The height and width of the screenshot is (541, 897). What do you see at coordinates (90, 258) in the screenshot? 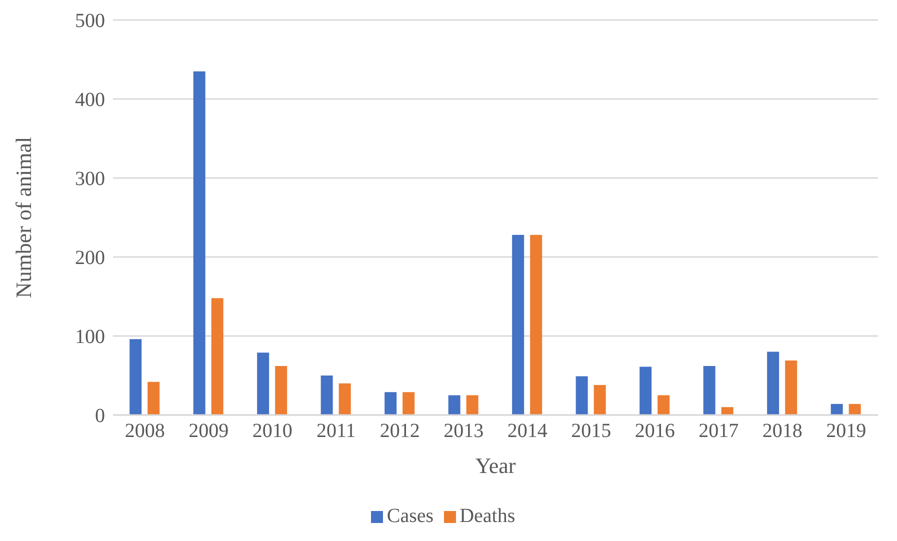
I see `y-tick-label: 200` at bounding box center [90, 258].